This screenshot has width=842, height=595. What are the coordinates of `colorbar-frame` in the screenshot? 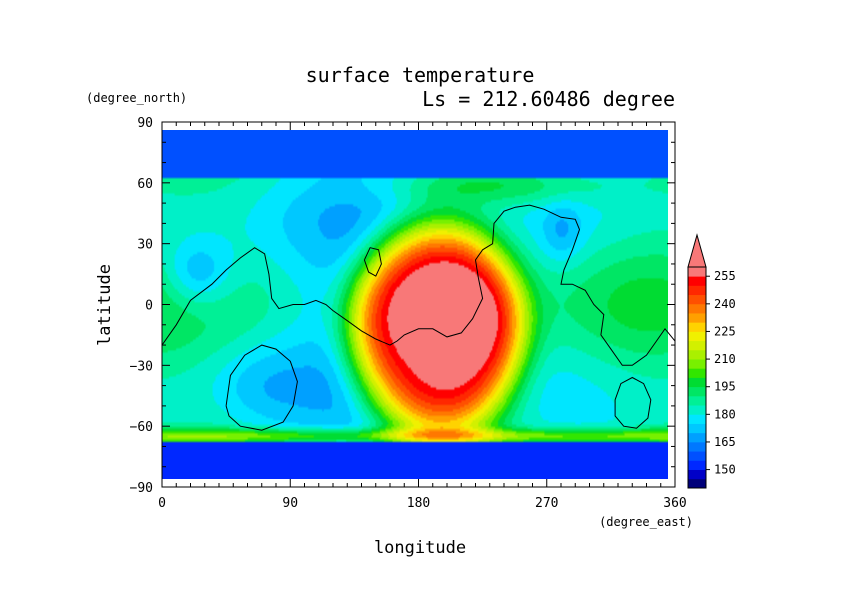 It's located at (697, 377).